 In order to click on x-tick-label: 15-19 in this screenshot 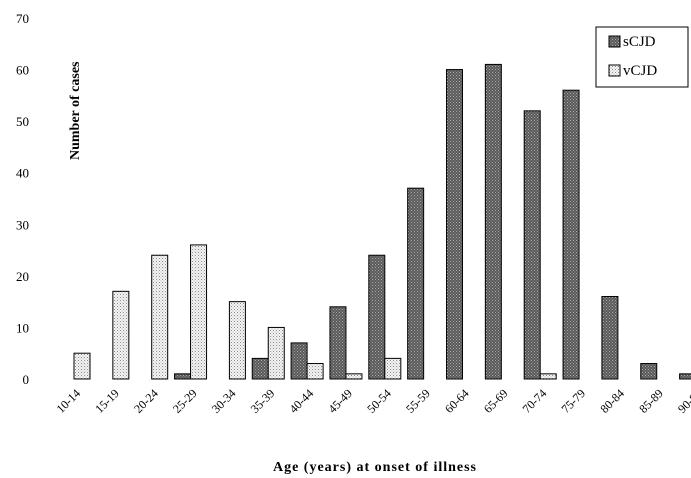, I will do `click(107, 401)`.